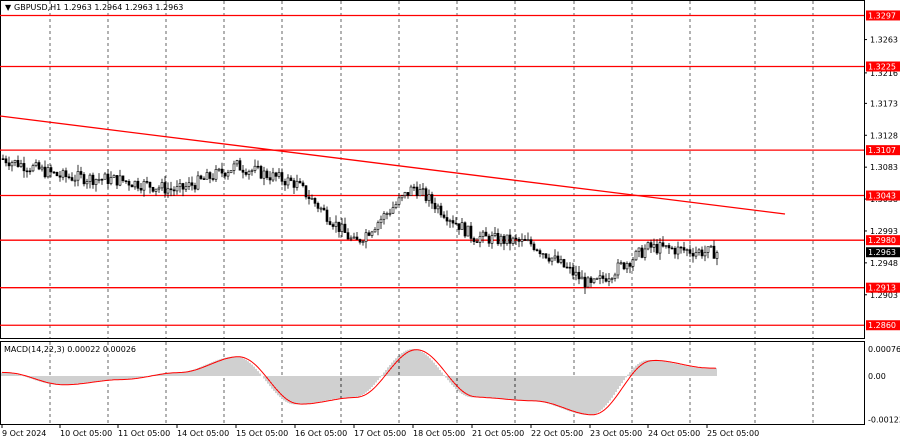 The height and width of the screenshot is (441, 900). What do you see at coordinates (884, 295) in the screenshot?
I see `price-tick-label: 1.2903` at bounding box center [884, 295].